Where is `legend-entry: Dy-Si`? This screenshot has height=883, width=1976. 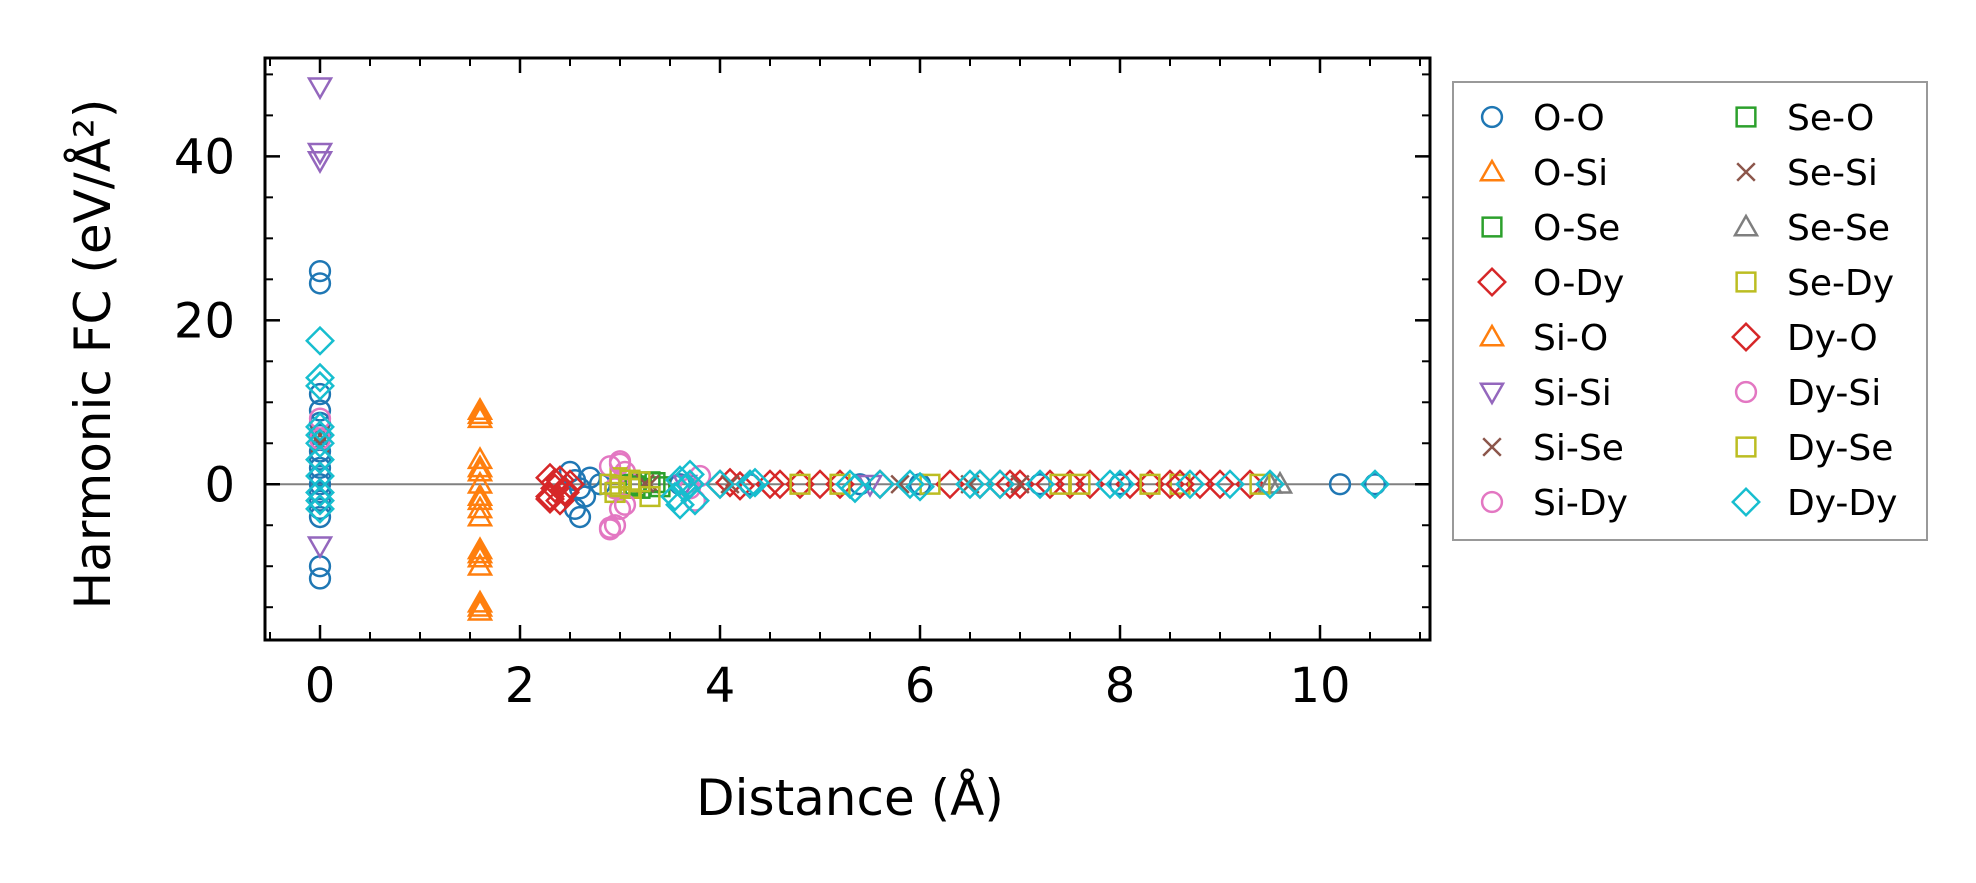 legend-entry: Dy-Si is located at coordinates (1807, 393).